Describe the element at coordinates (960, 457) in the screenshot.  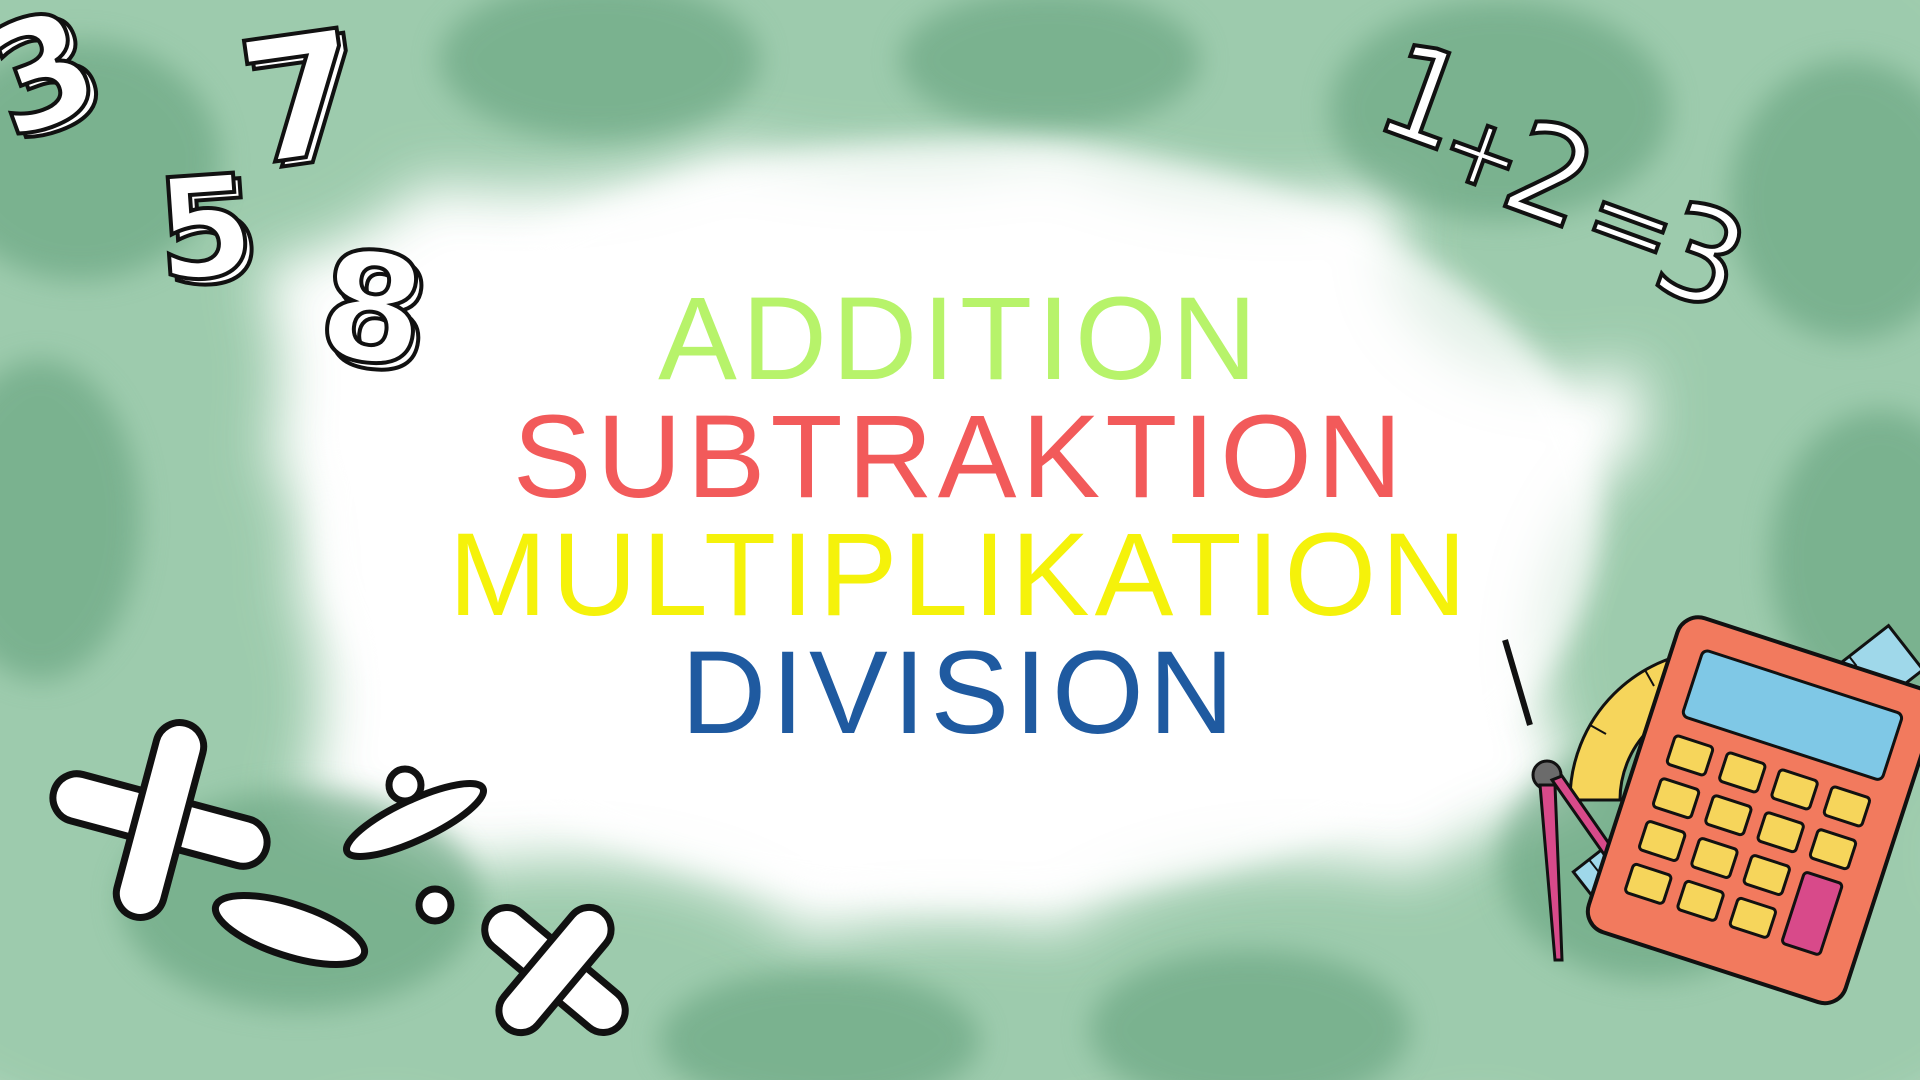
I see `word-subtraktion: SUBTRAKTION` at that location.